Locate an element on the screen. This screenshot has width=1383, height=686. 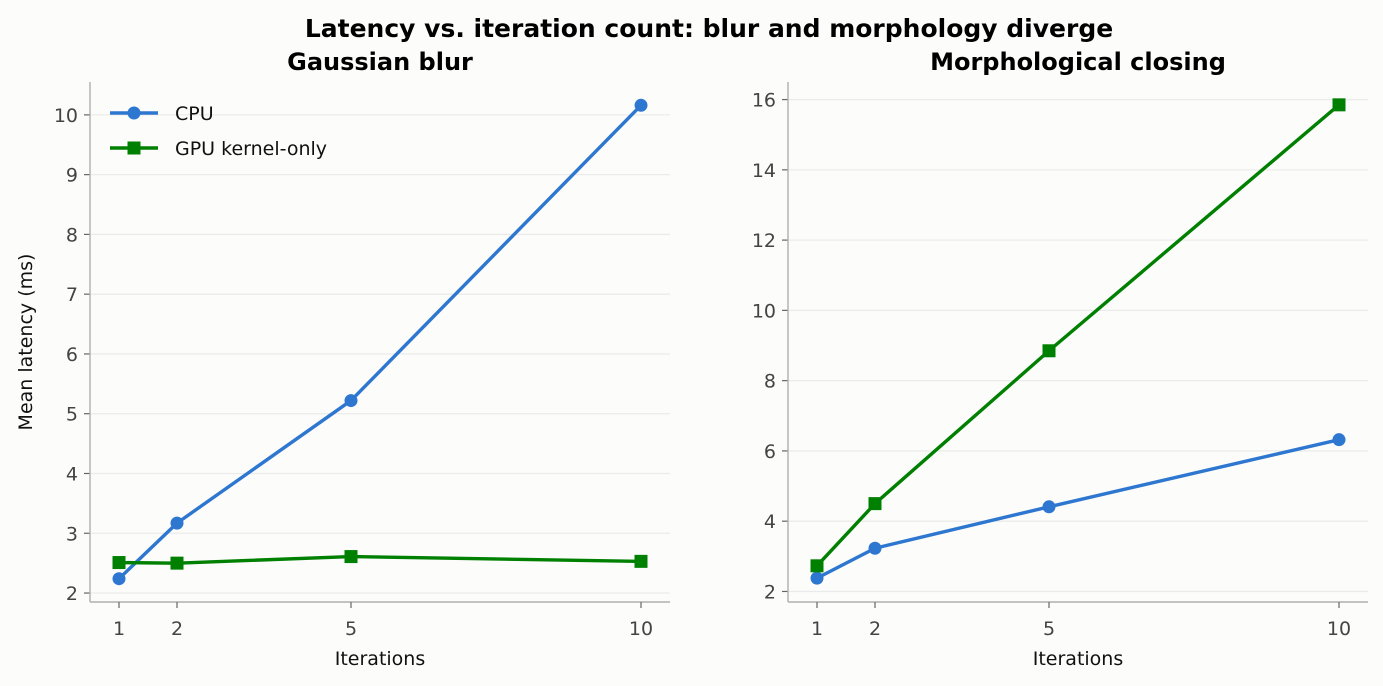
y-tick-label: 3 is located at coordinates (72, 534).